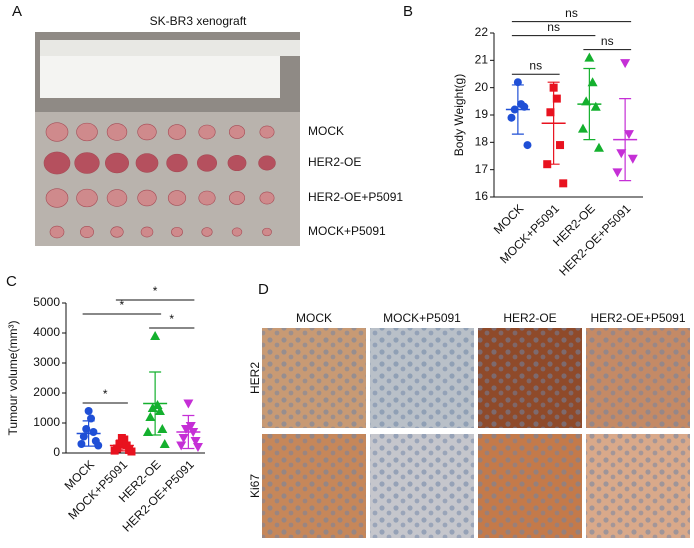  Describe the element at coordinates (13, 378) in the screenshot. I see `y-axis-label: Tumour volume(mm³)` at that location.